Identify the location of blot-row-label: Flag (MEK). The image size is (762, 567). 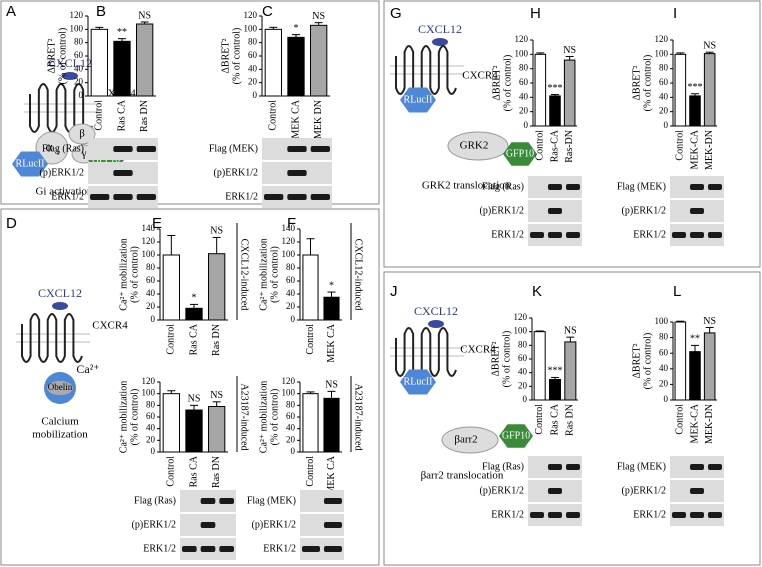
(641, 186).